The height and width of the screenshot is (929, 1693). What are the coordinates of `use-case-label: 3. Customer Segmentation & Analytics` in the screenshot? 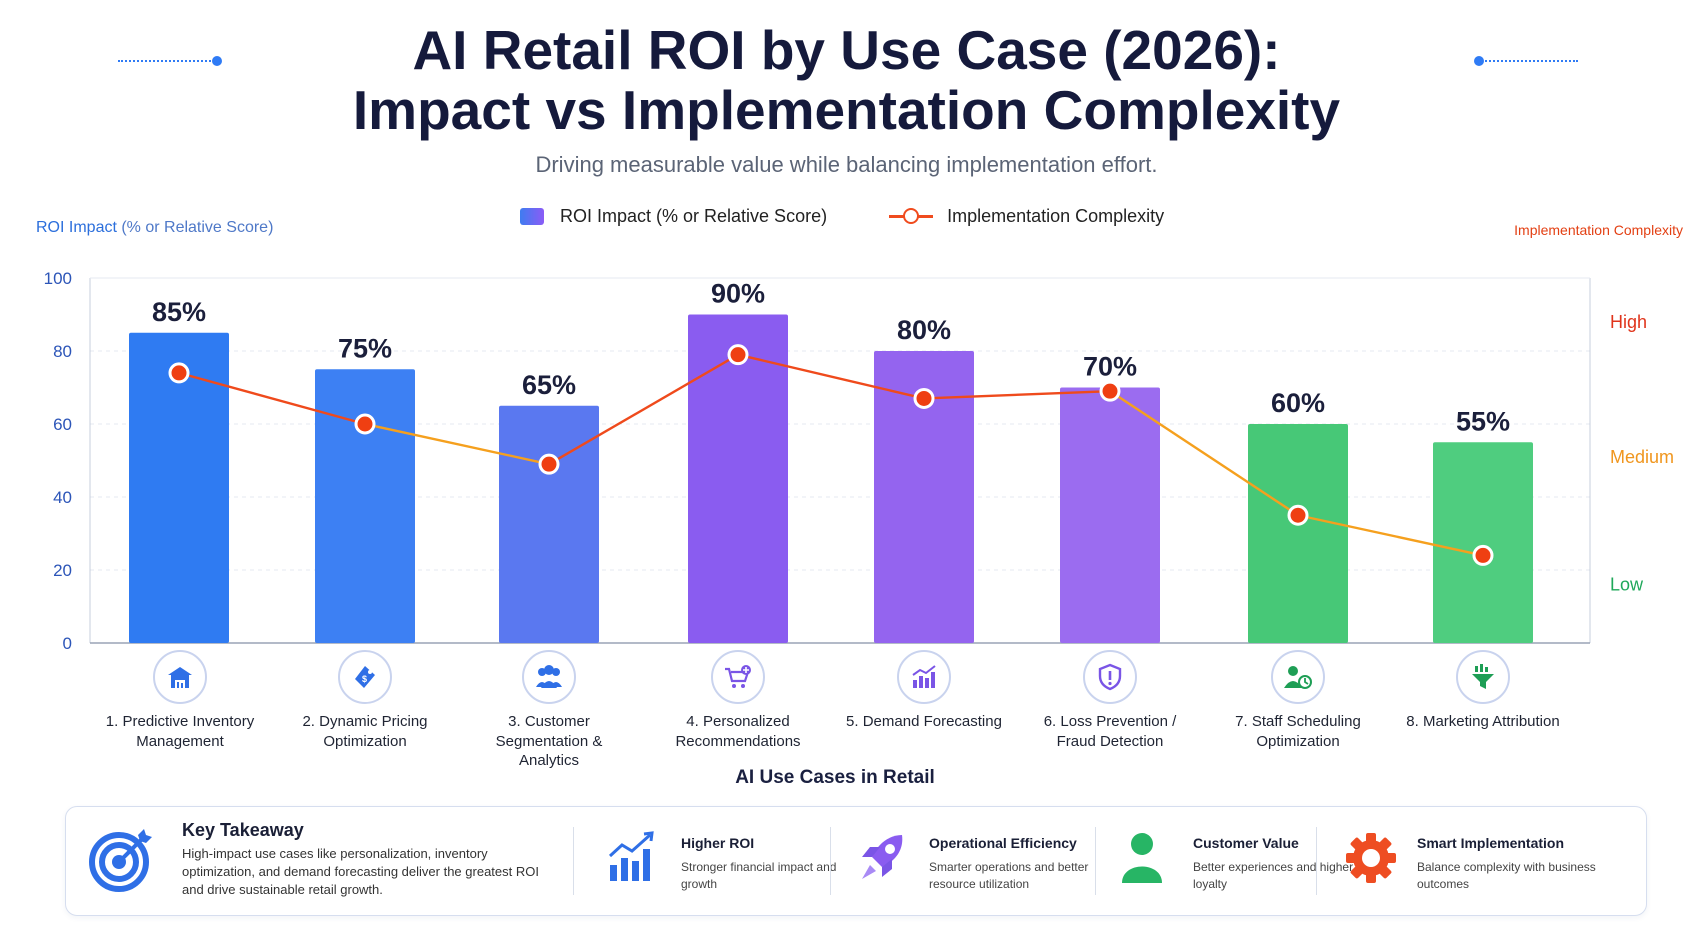 It's located at (549, 741).